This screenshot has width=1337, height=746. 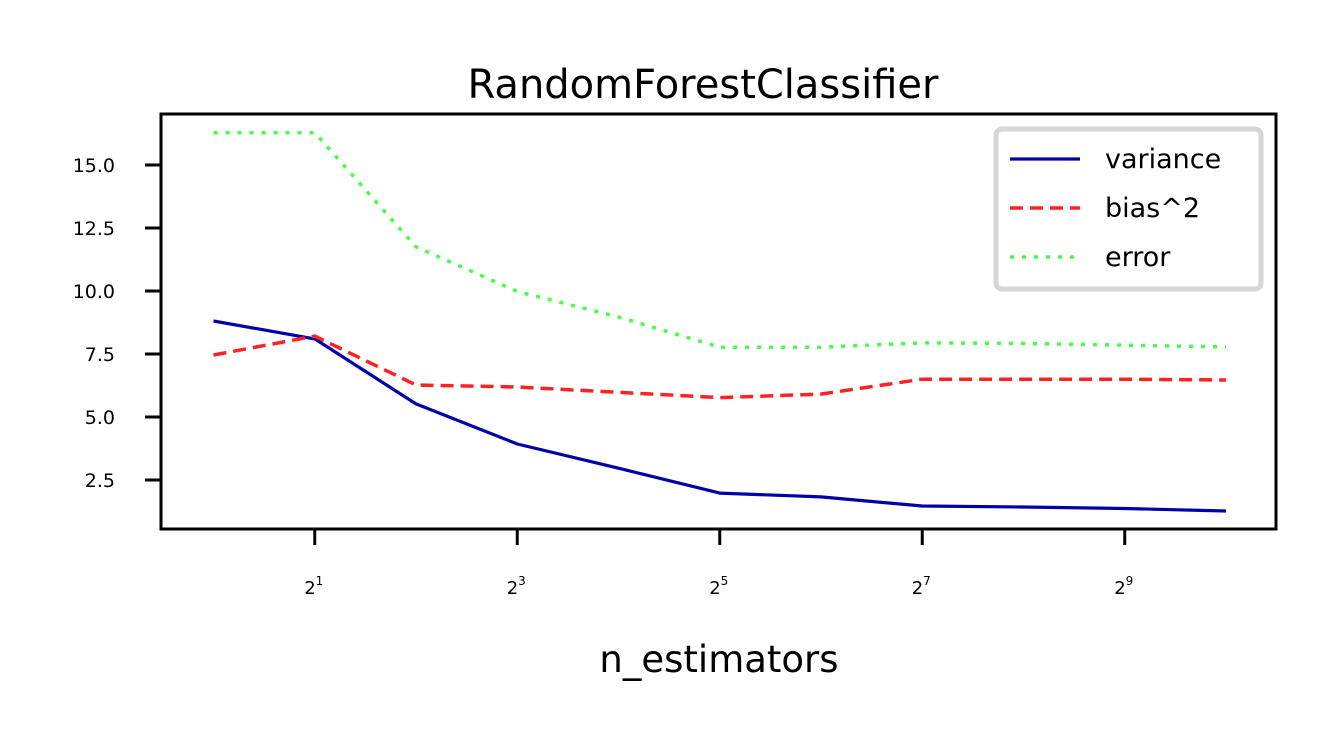 I want to click on series-line-bias2, so click(x=720, y=367).